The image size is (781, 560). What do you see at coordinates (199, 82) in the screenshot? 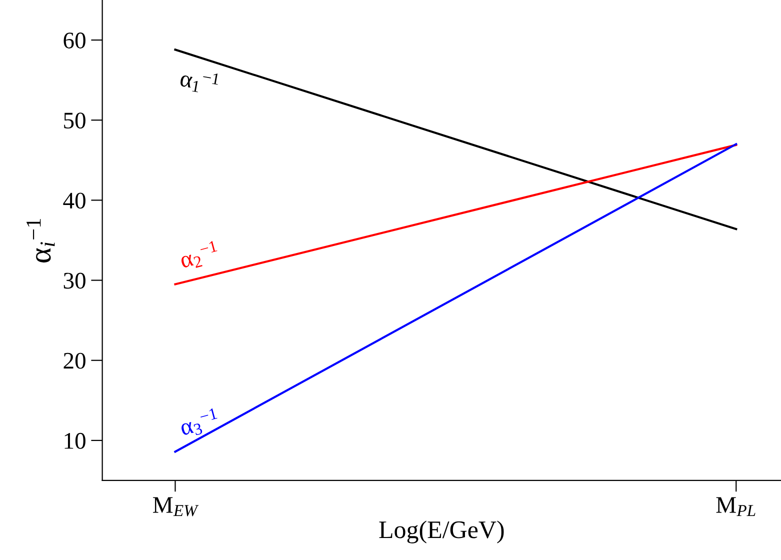
I see `text: α$_{1}$$^{−1}$` at bounding box center [199, 82].